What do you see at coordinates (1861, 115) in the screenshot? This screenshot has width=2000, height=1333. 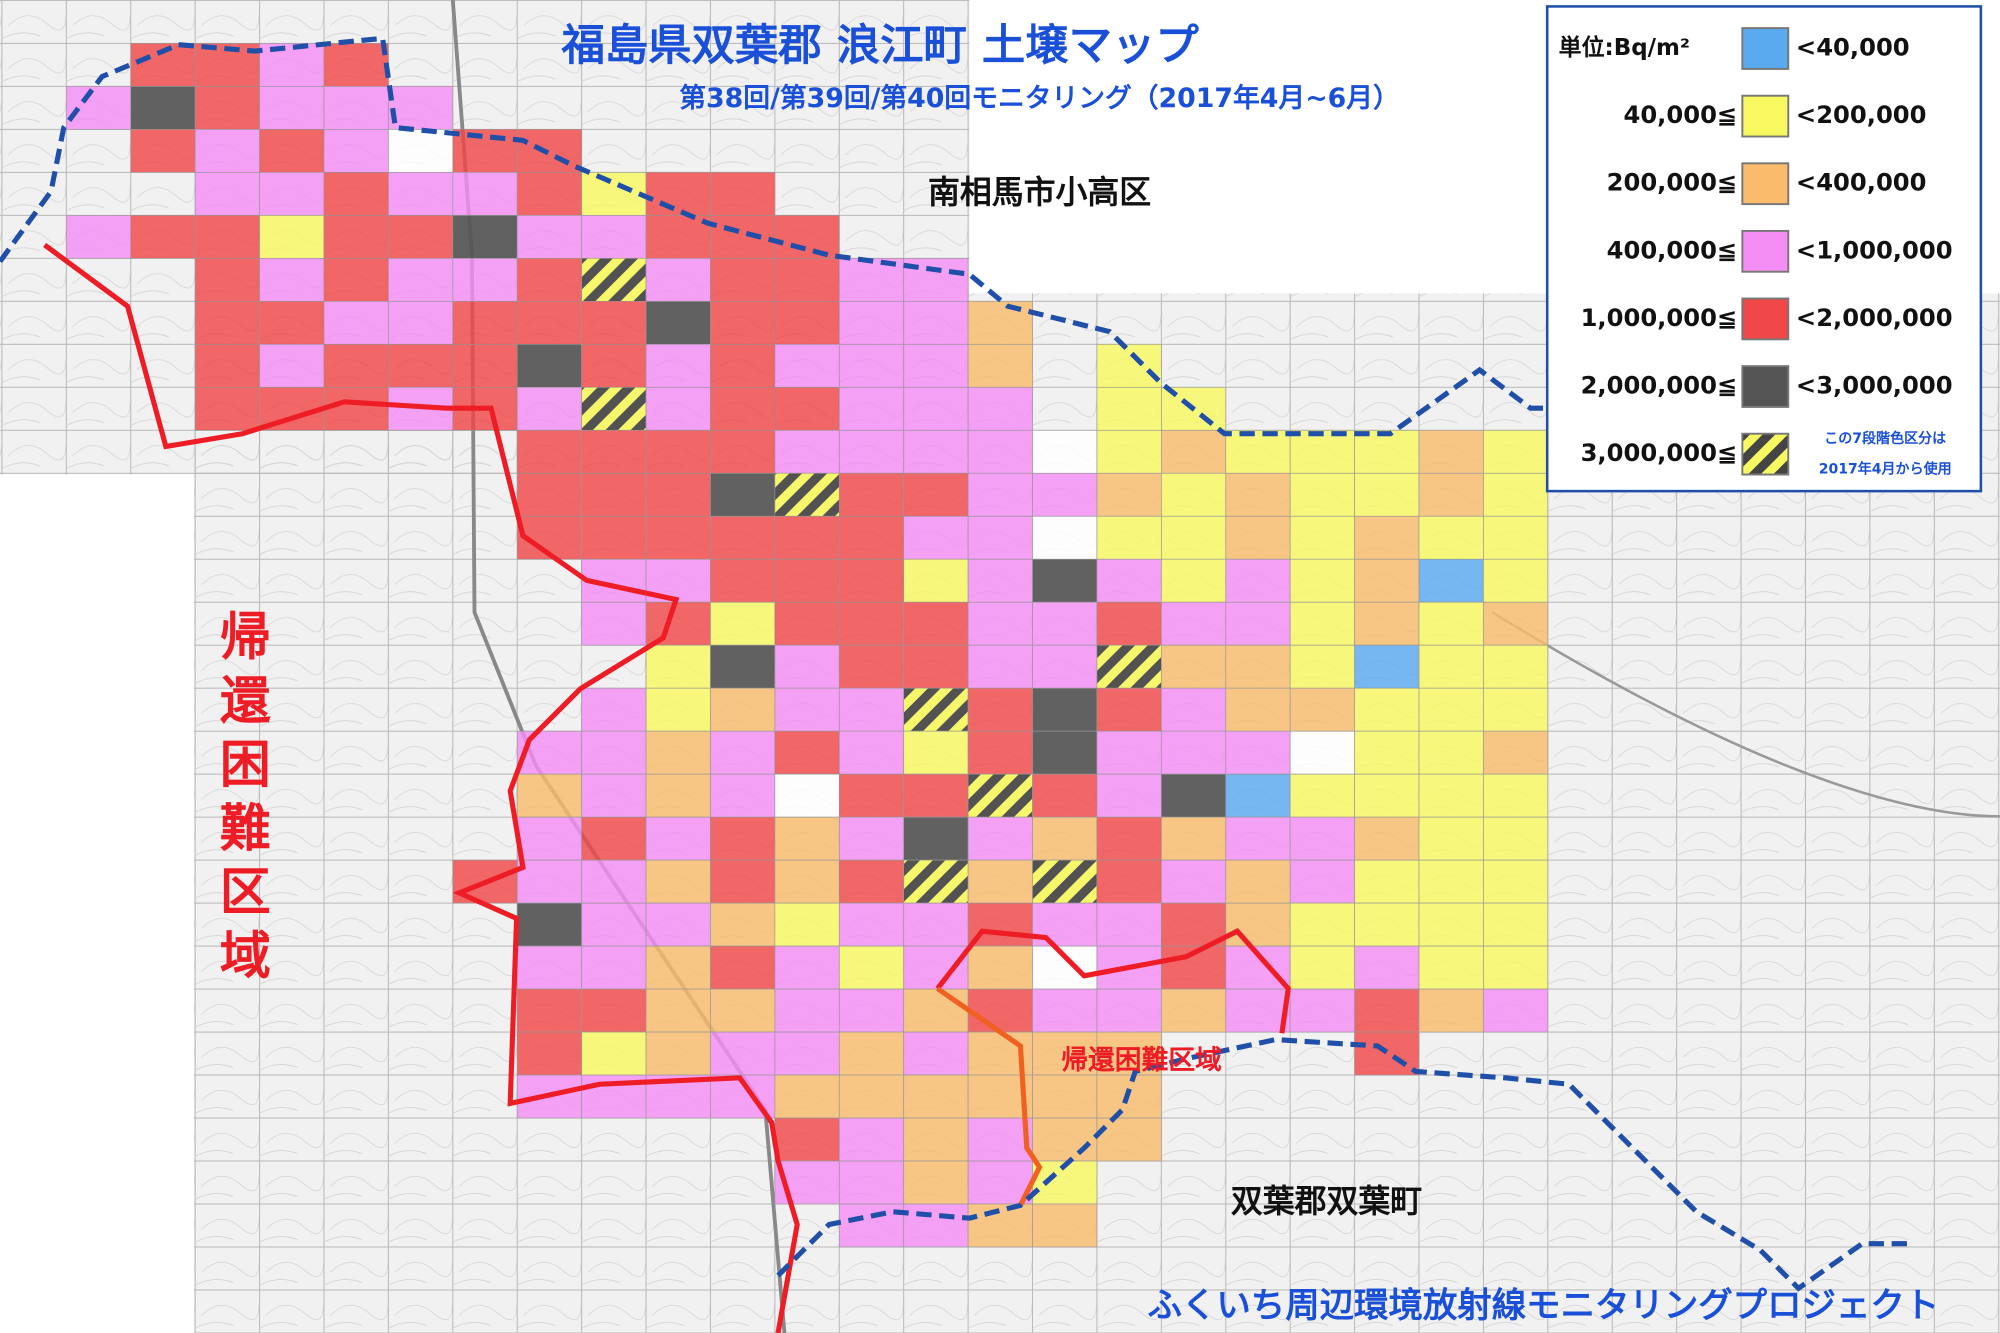 I see `legend-upper: <200,000` at bounding box center [1861, 115].